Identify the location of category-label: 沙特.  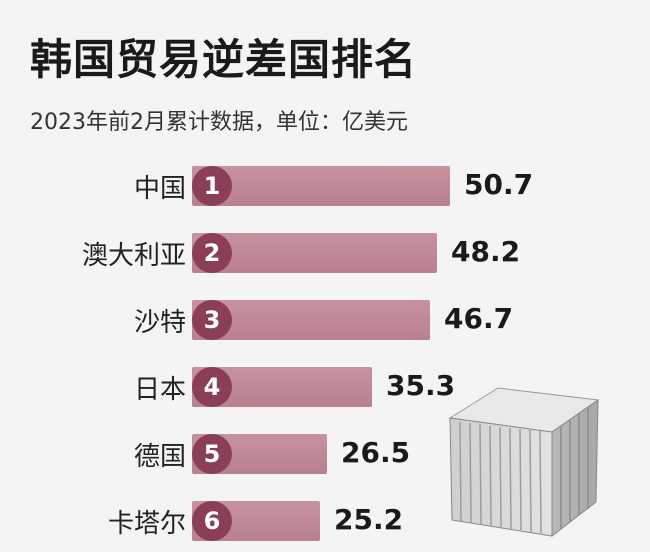
(159, 323).